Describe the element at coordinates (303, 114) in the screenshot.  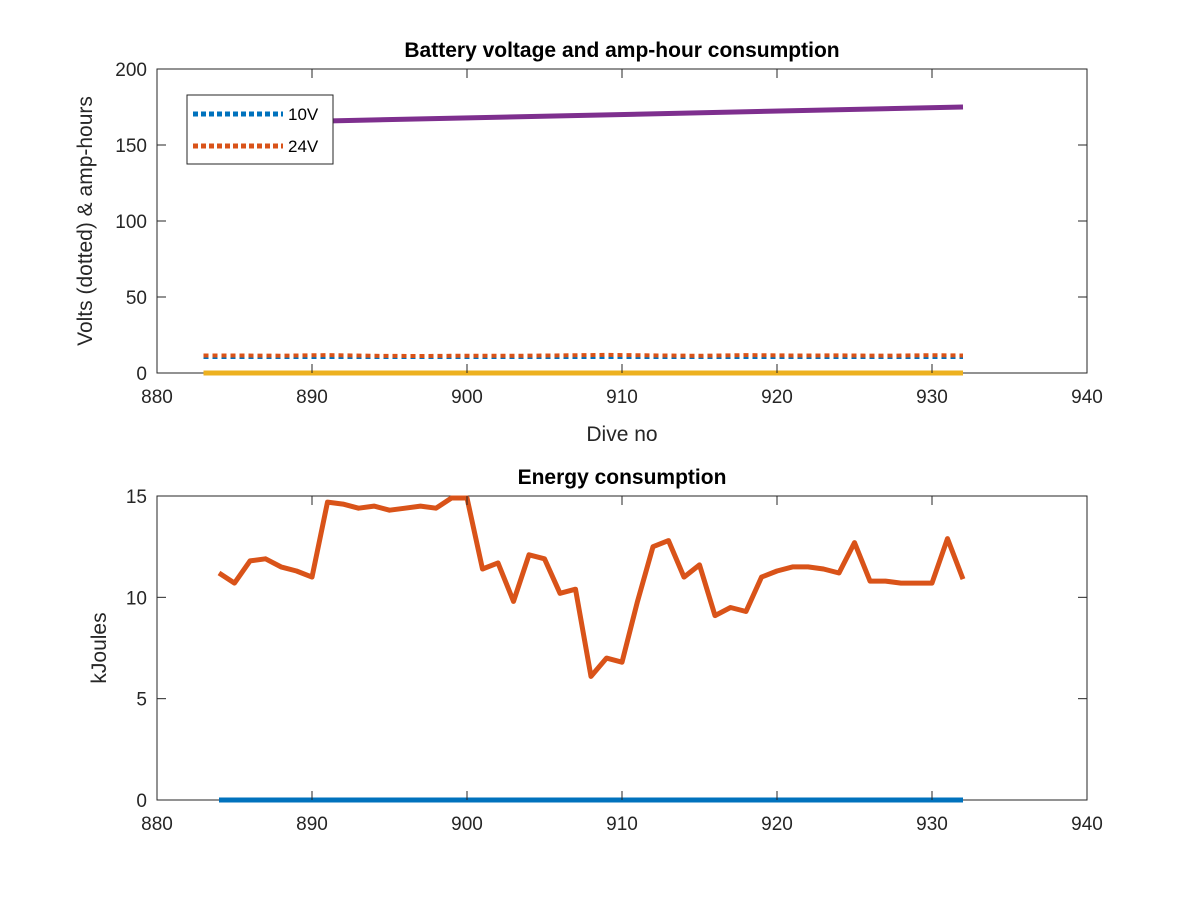
I see `legend-label-10v: 10V` at that location.